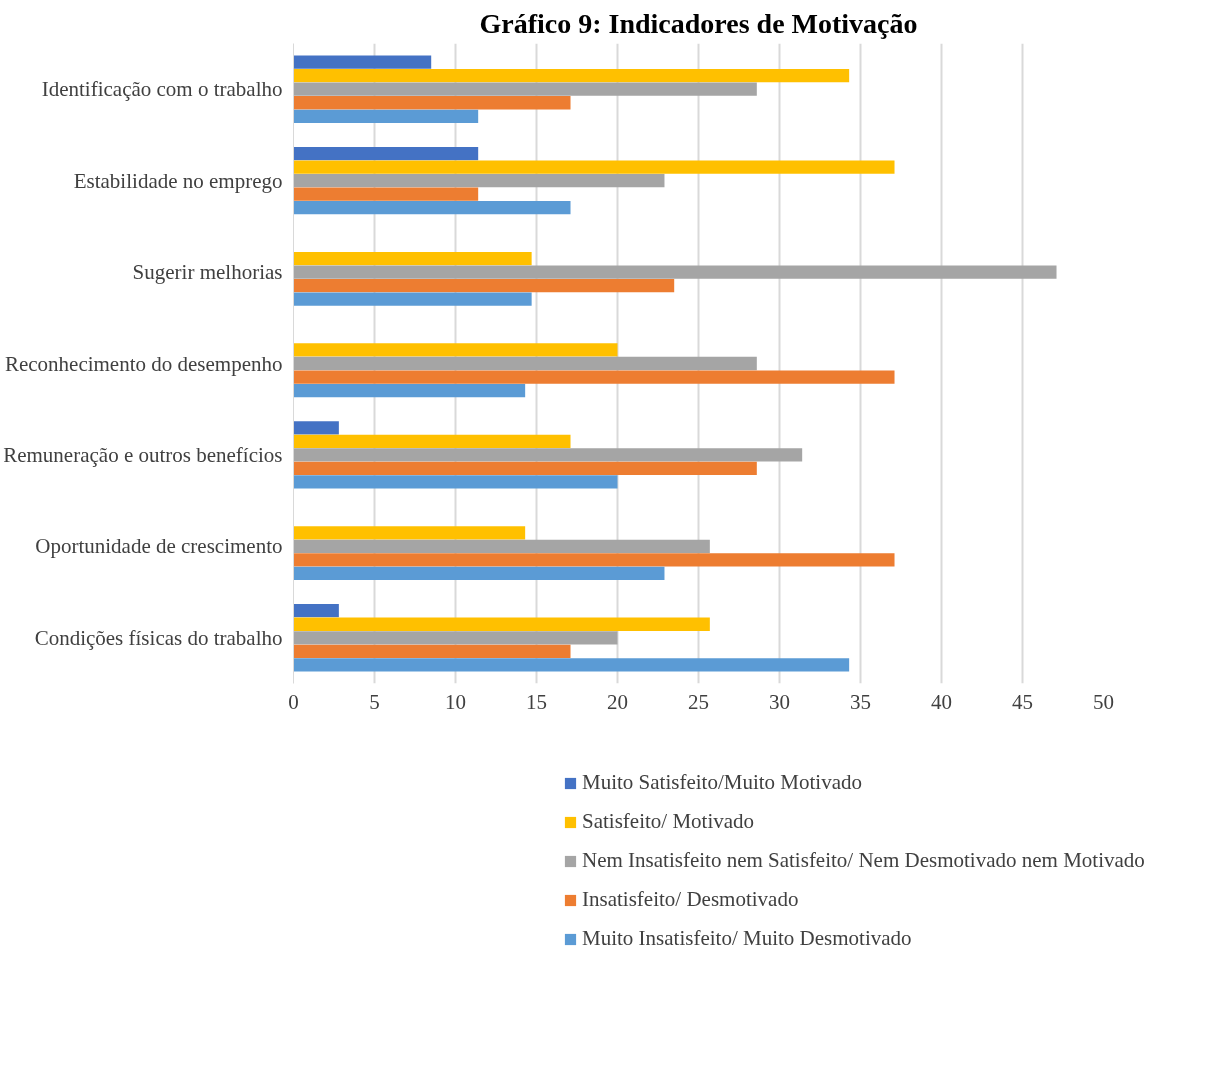  What do you see at coordinates (293, 701) in the screenshot?
I see `x-tick-label: 0` at bounding box center [293, 701].